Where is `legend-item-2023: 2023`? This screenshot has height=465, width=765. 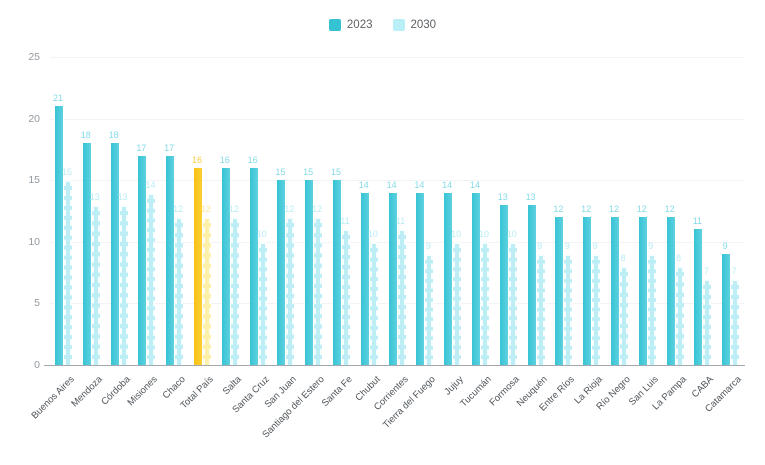
legend-item-2023: 2023 is located at coordinates (350, 25).